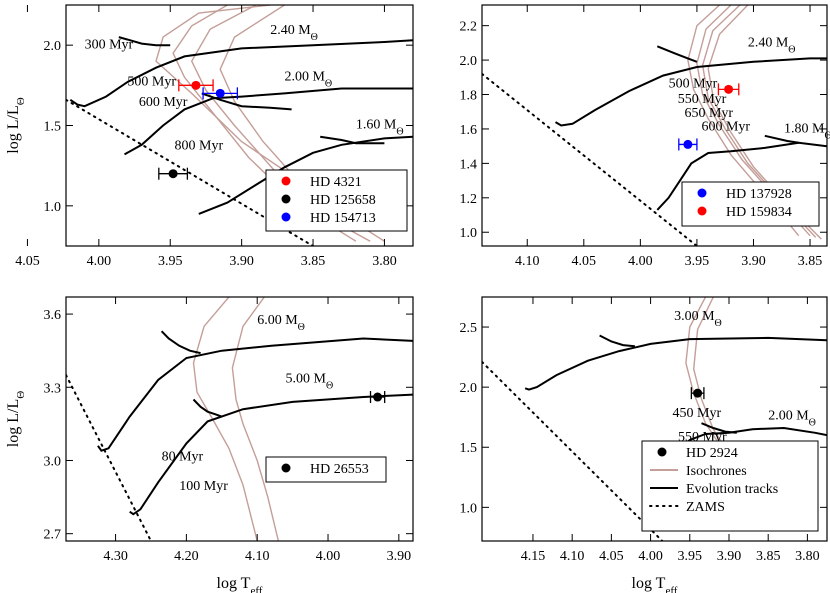  I want to click on annotation-label: 500 Myr, so click(151, 81).